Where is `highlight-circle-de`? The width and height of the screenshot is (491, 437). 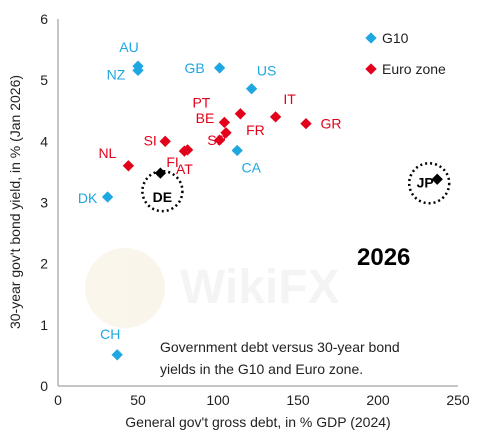 highlight-circle-de is located at coordinates (162, 191).